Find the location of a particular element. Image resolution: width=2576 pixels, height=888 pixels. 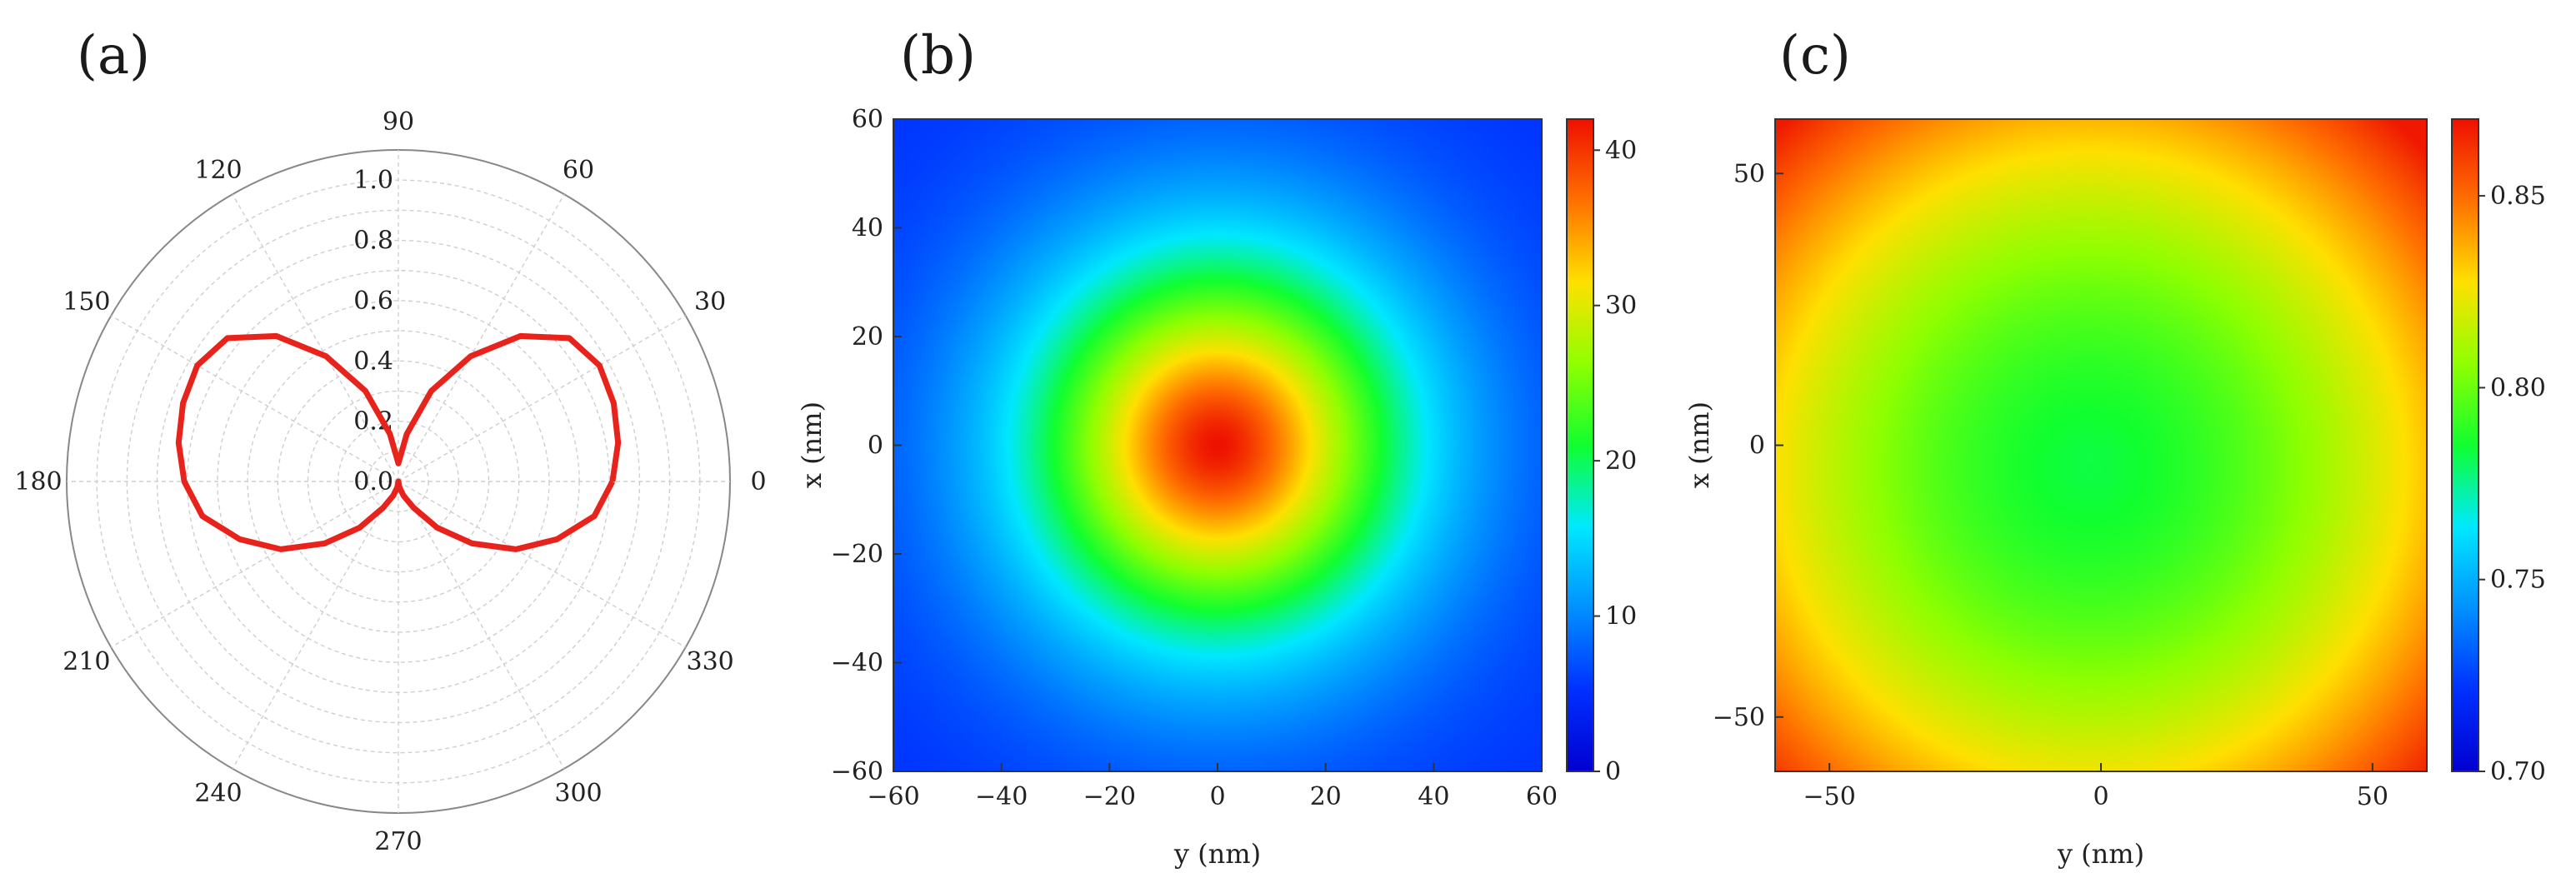

colorbar-tick-label: 0.70 is located at coordinates (2518, 771).